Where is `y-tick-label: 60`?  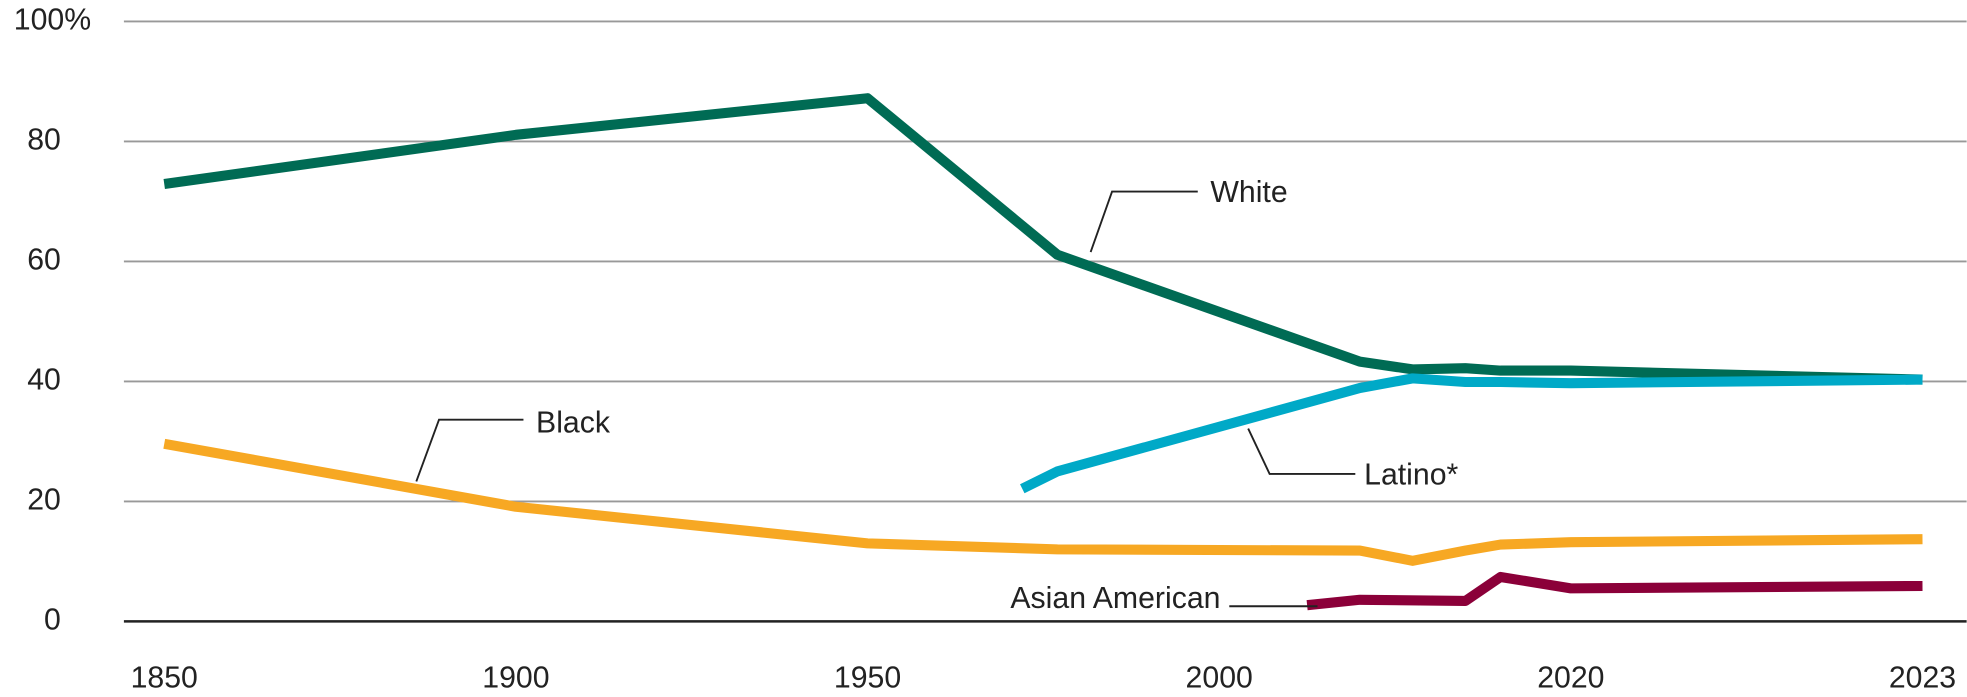
y-tick-label: 60 is located at coordinates (44, 259).